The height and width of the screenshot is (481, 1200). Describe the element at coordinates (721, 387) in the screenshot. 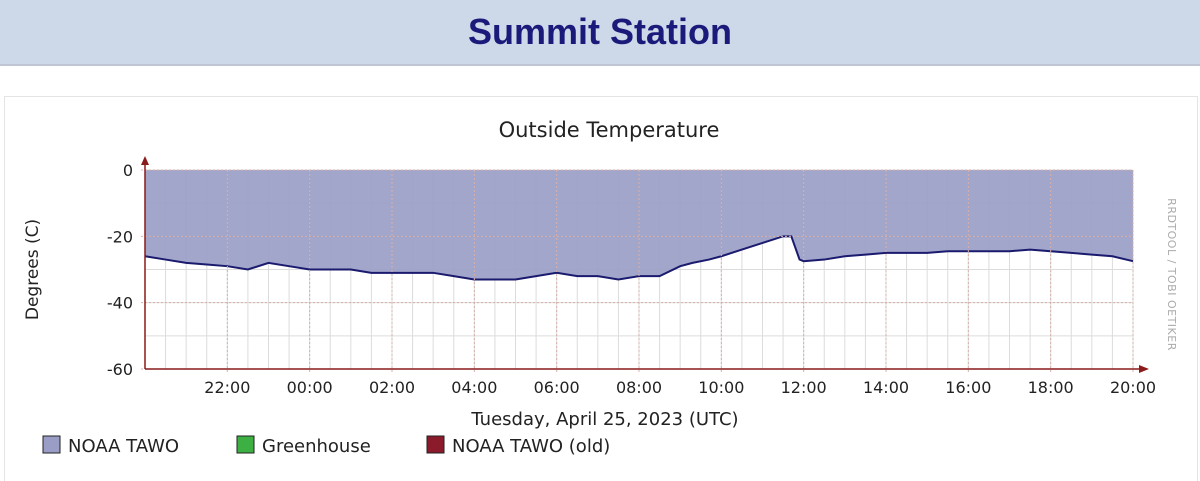

I see `x-tick-label: 10:00` at that location.